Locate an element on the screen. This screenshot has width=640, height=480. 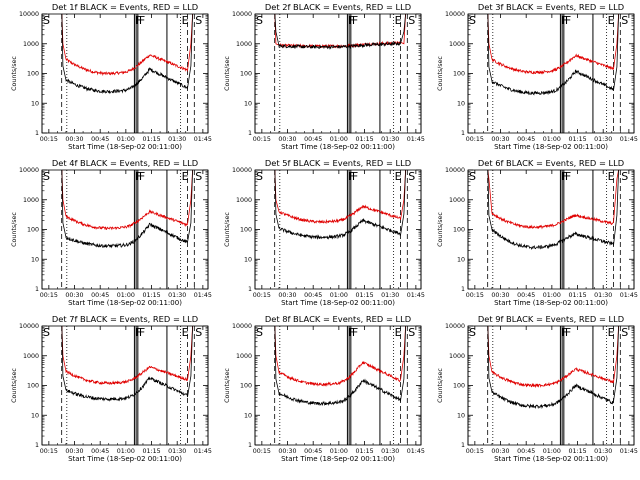
x-tick-label: 01:30 is located at coordinates (603, 139).